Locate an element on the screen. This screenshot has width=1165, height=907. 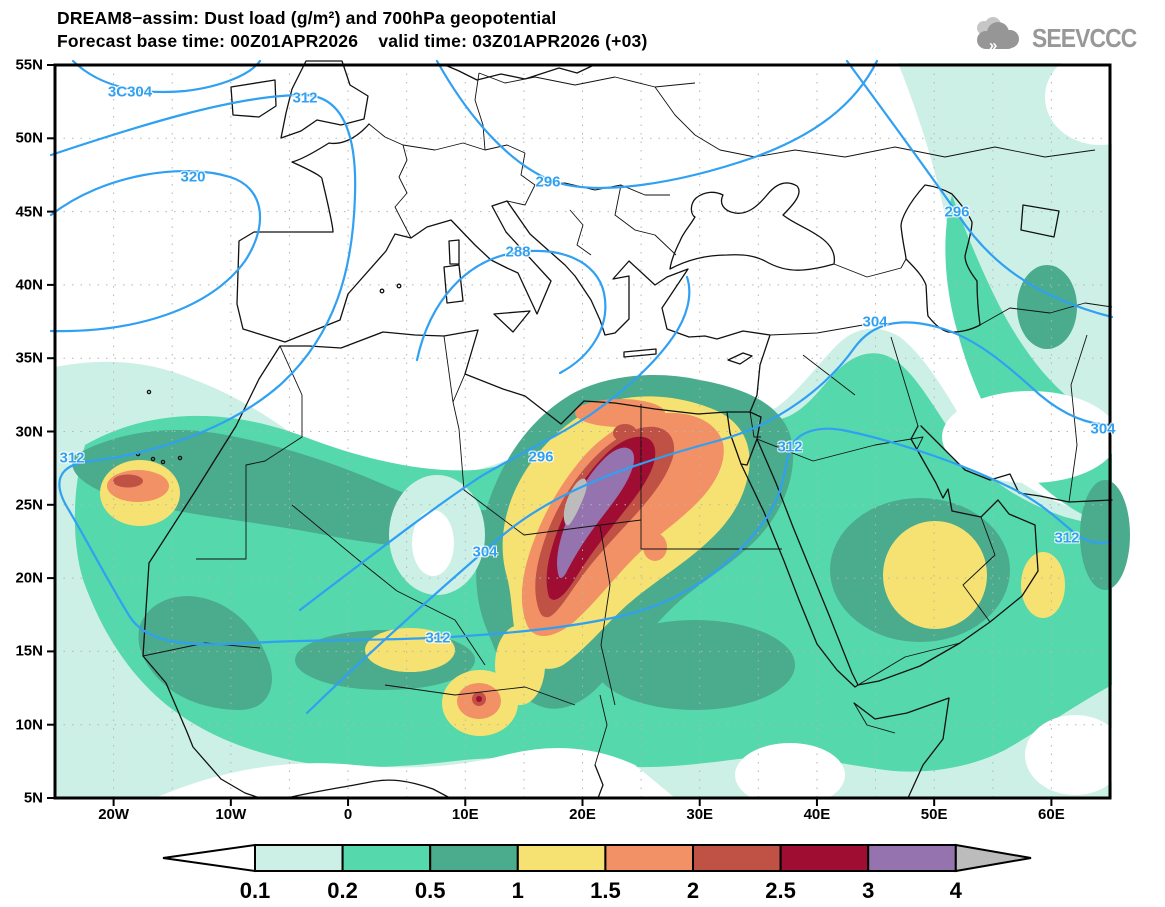
colorbar-level-label: 0.2 is located at coordinates (342, 890).